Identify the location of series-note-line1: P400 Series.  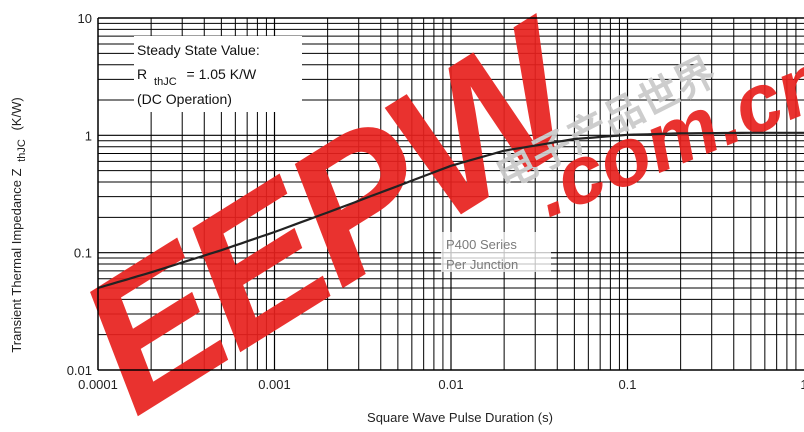
(481, 244).